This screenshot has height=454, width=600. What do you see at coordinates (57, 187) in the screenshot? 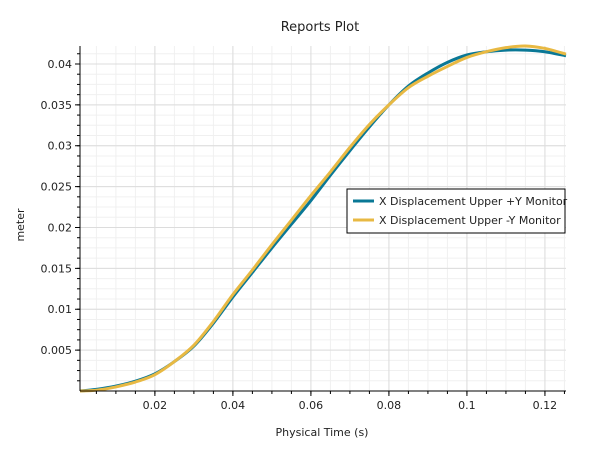
I see `y-tick-label: 0.025` at bounding box center [57, 187].